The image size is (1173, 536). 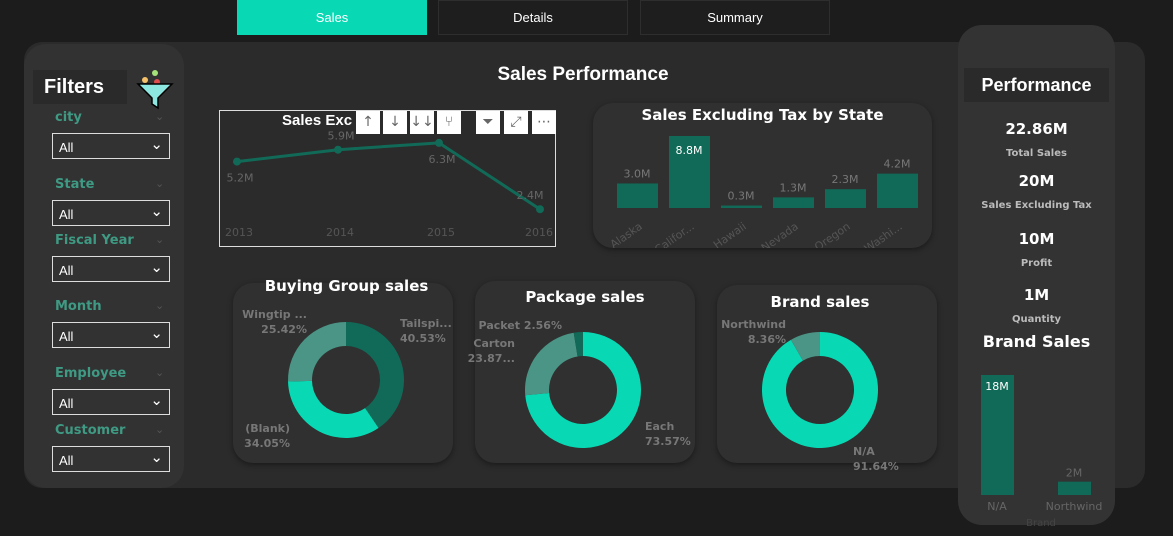 What do you see at coordinates (368, 122) in the screenshot?
I see `sort-ascending-icon: ↑` at bounding box center [368, 122].